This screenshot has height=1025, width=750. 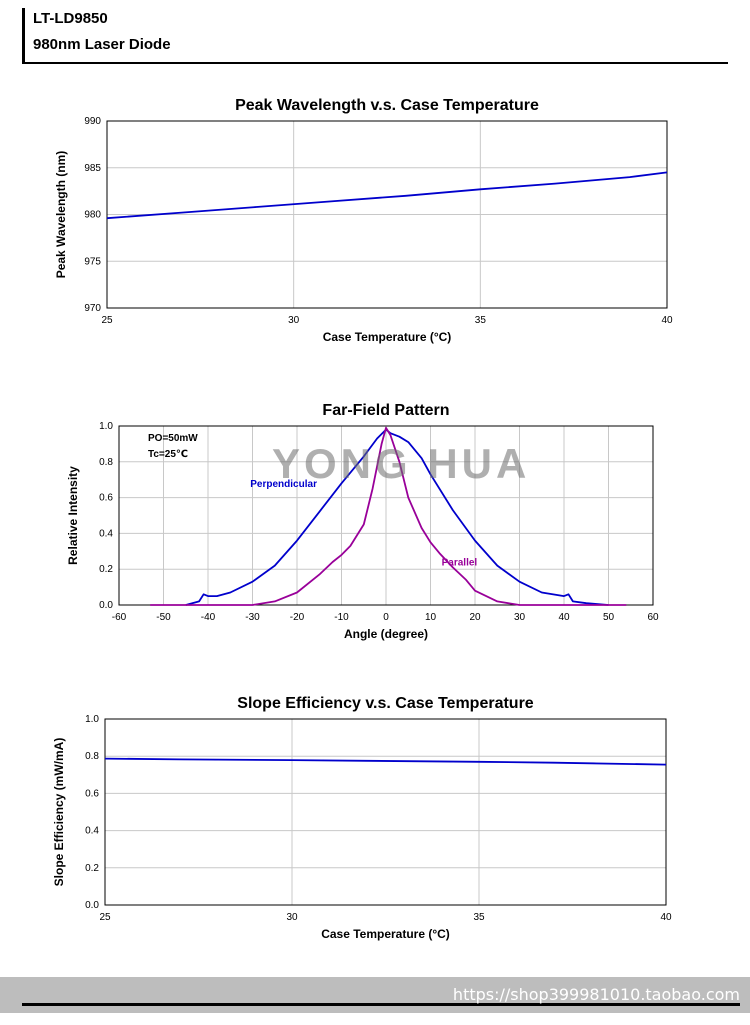 I want to click on footer-bar: https://shop399981010.taobao.com, so click(x=375, y=995).